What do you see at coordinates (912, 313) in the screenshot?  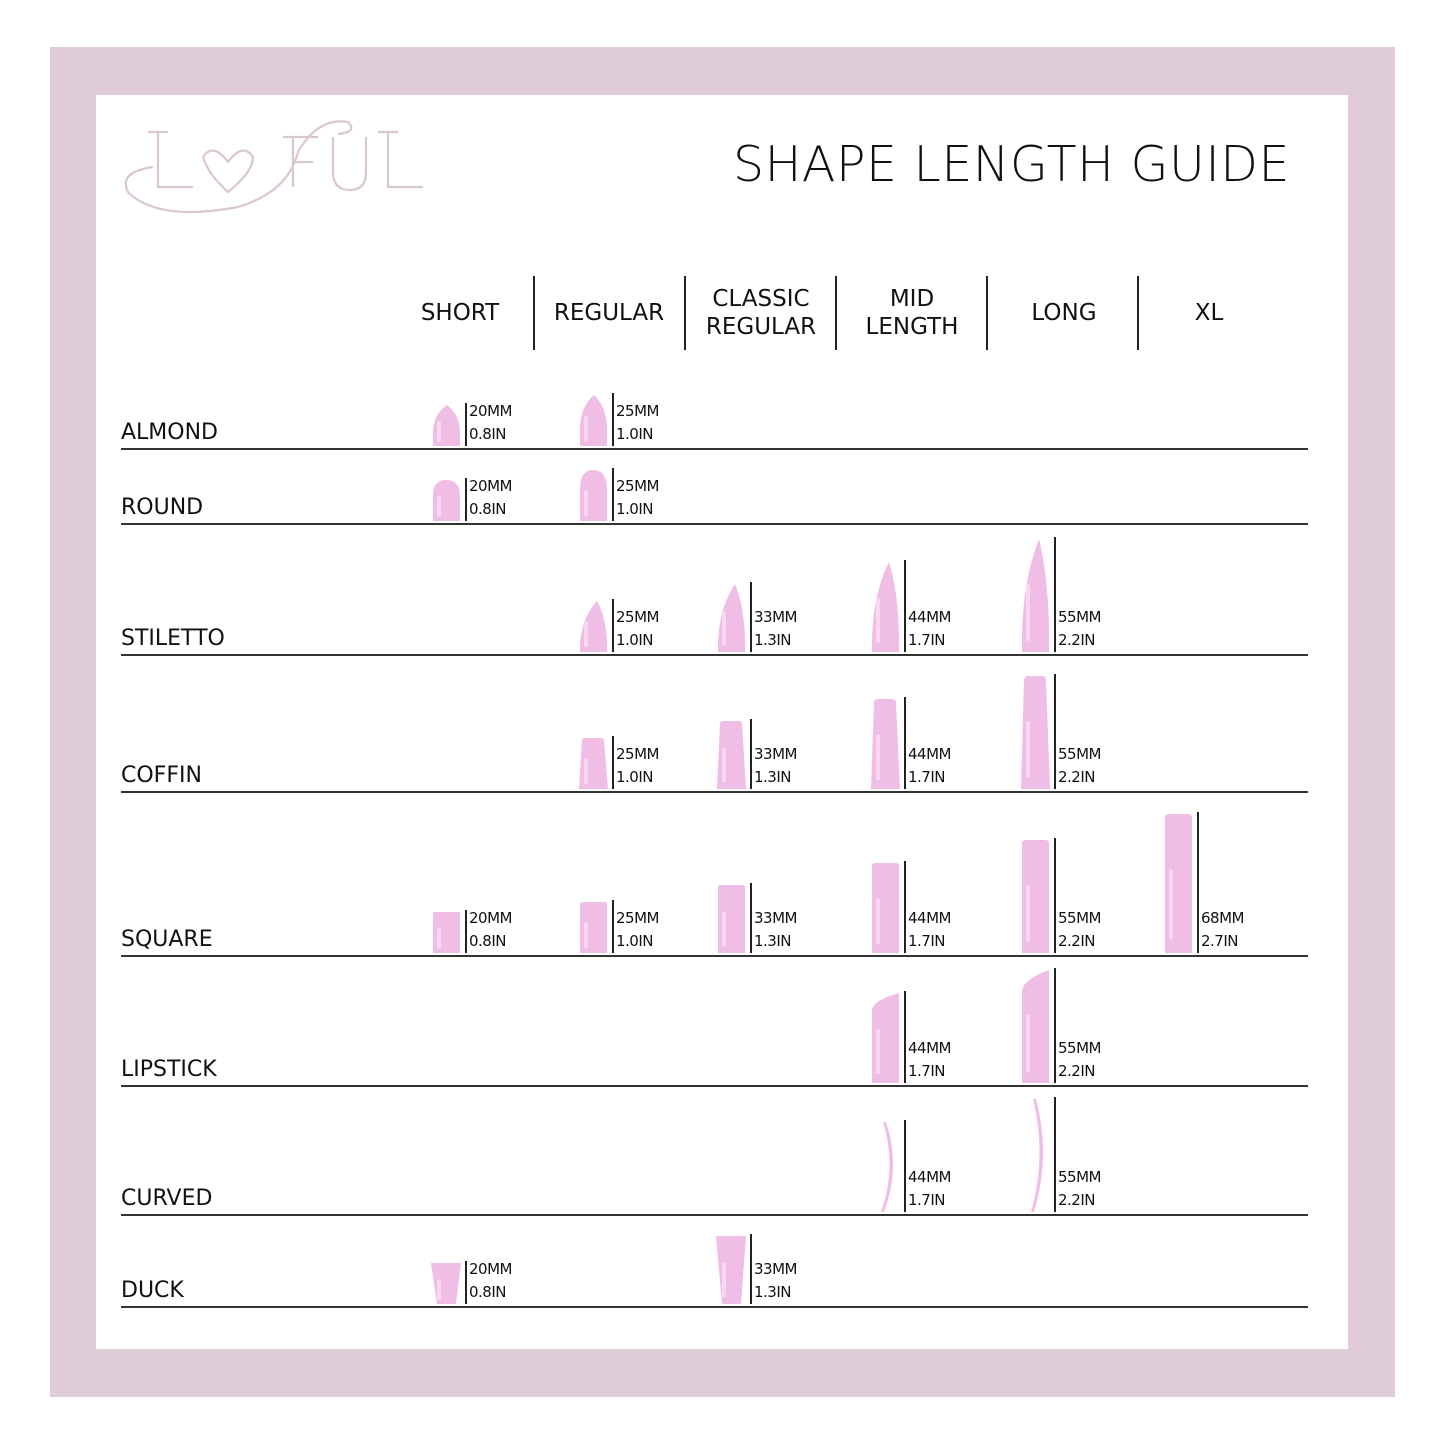 I see `column-header: MID LENGTH` at bounding box center [912, 313].